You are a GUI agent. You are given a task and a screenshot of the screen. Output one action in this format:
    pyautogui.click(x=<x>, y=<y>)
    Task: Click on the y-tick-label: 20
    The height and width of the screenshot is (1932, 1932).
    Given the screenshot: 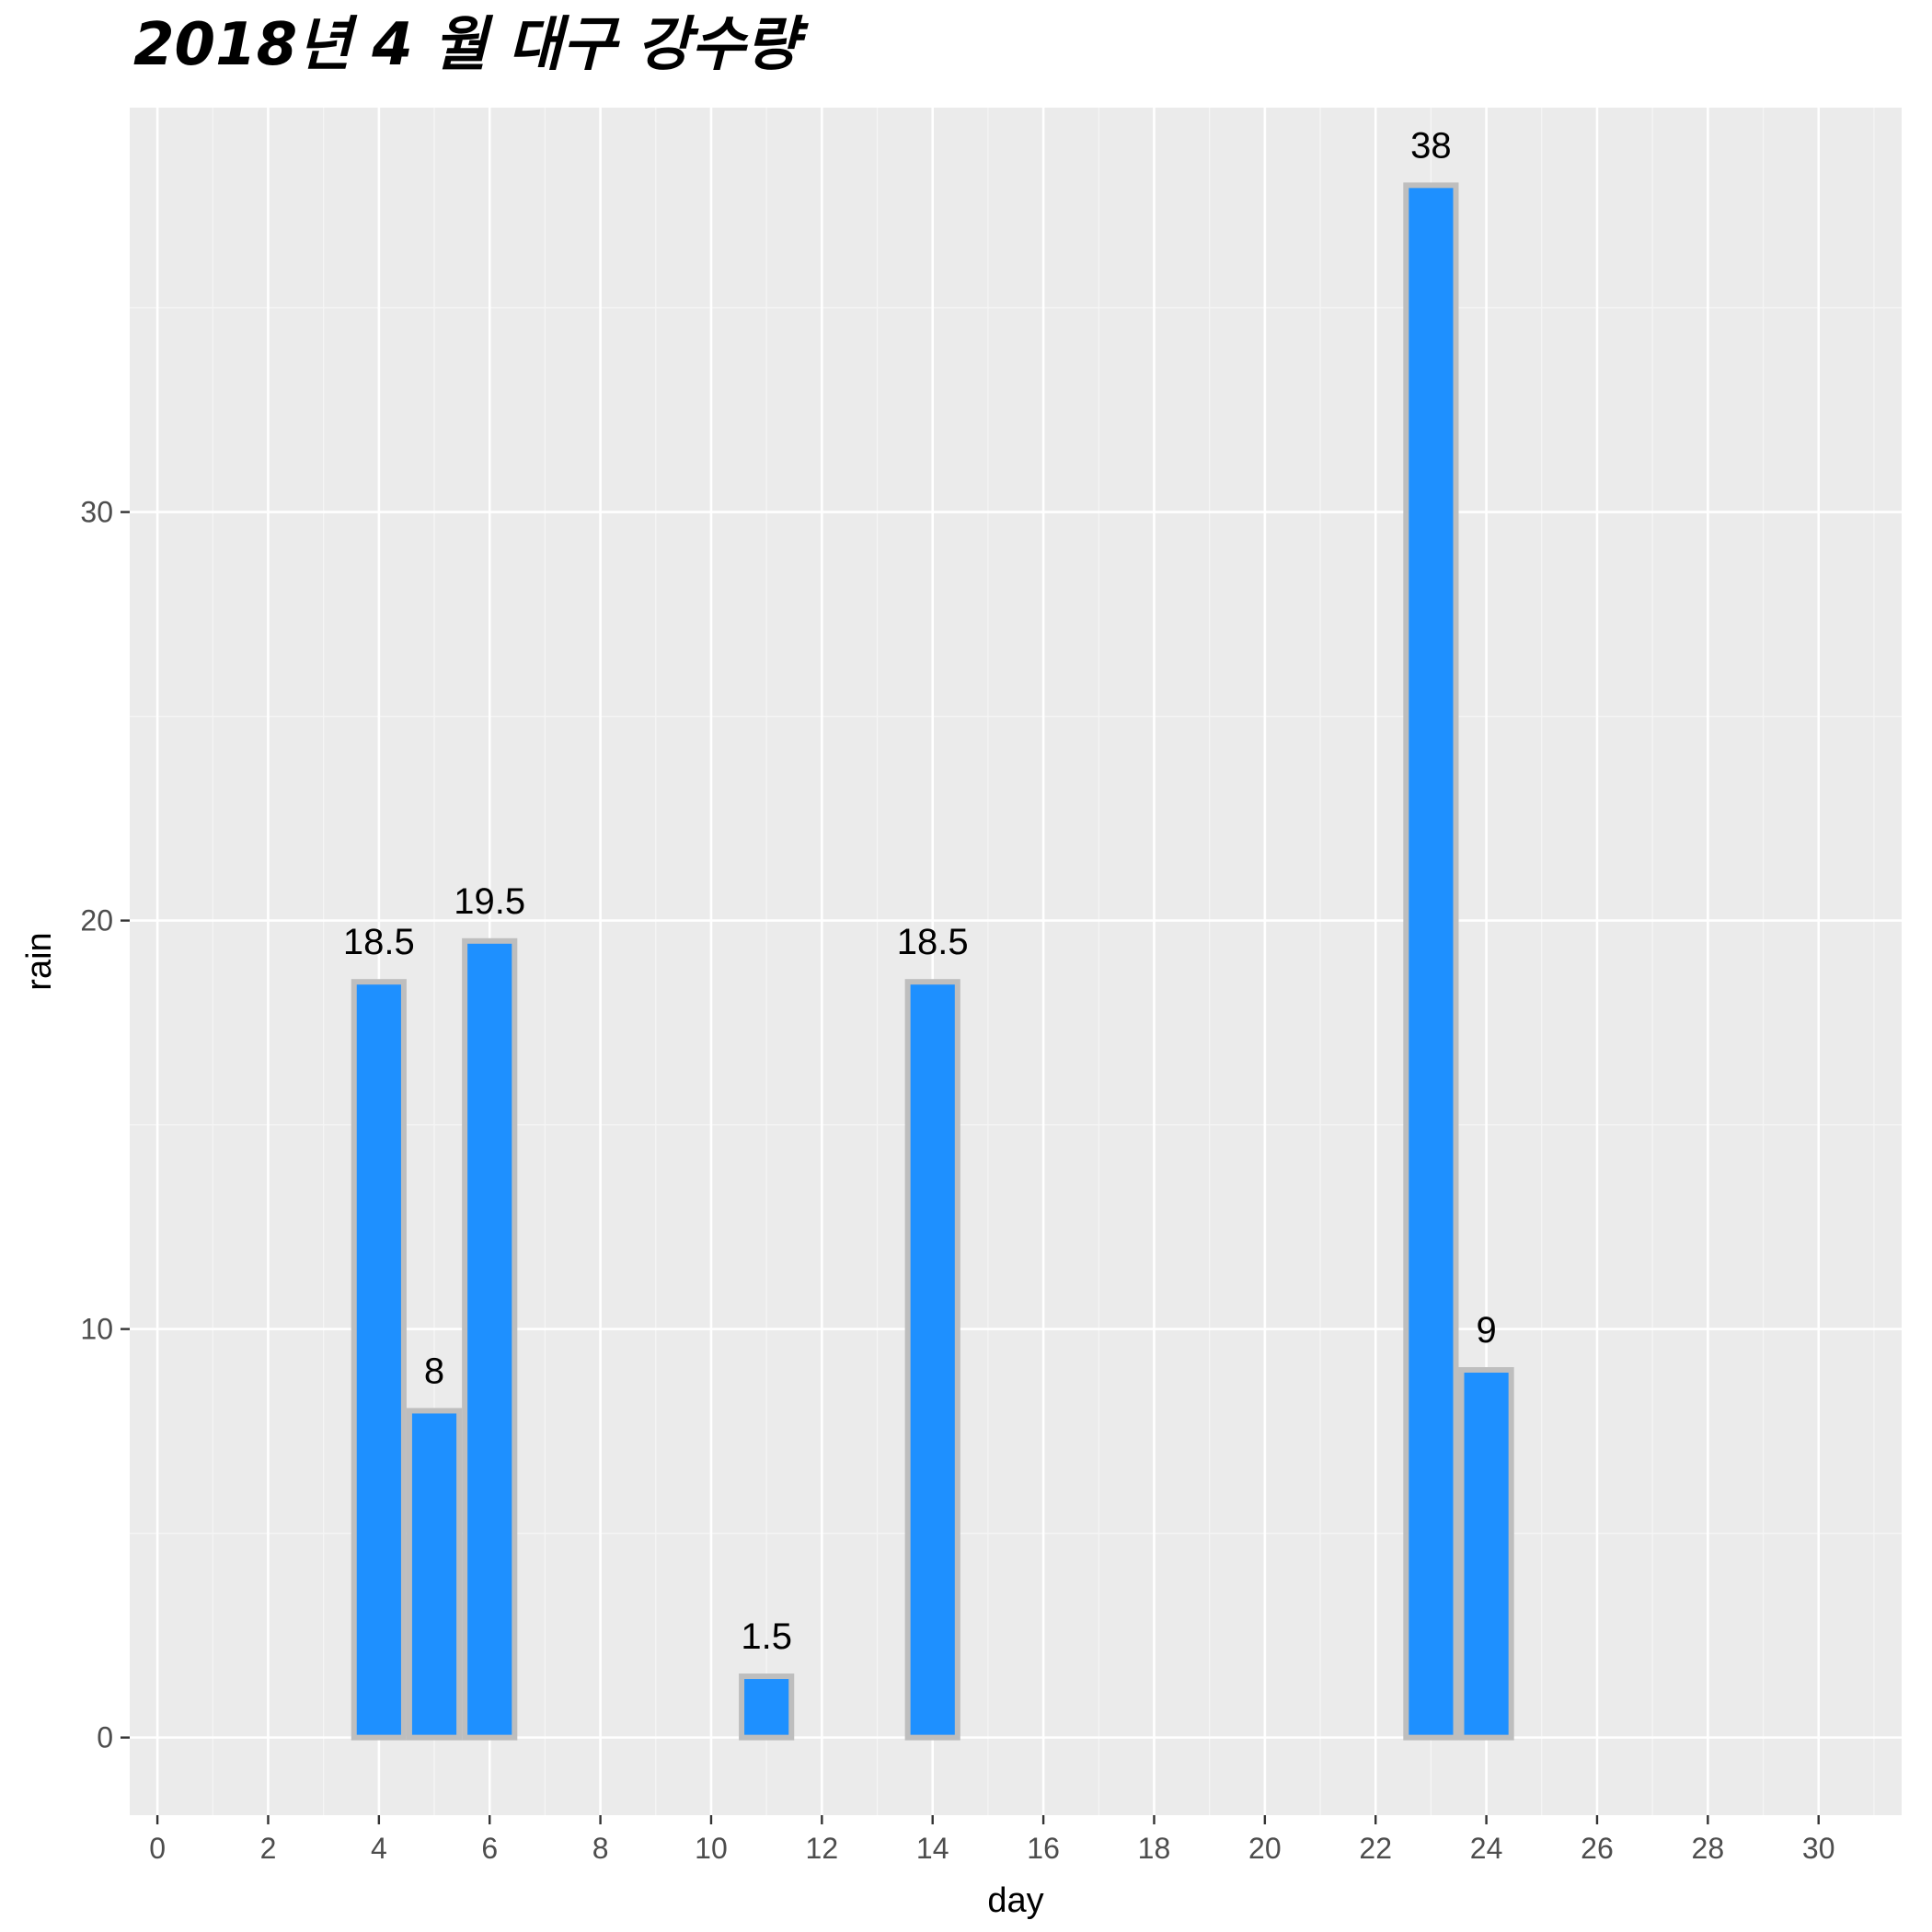 What is the action you would take?
    pyautogui.click(x=96, y=920)
    